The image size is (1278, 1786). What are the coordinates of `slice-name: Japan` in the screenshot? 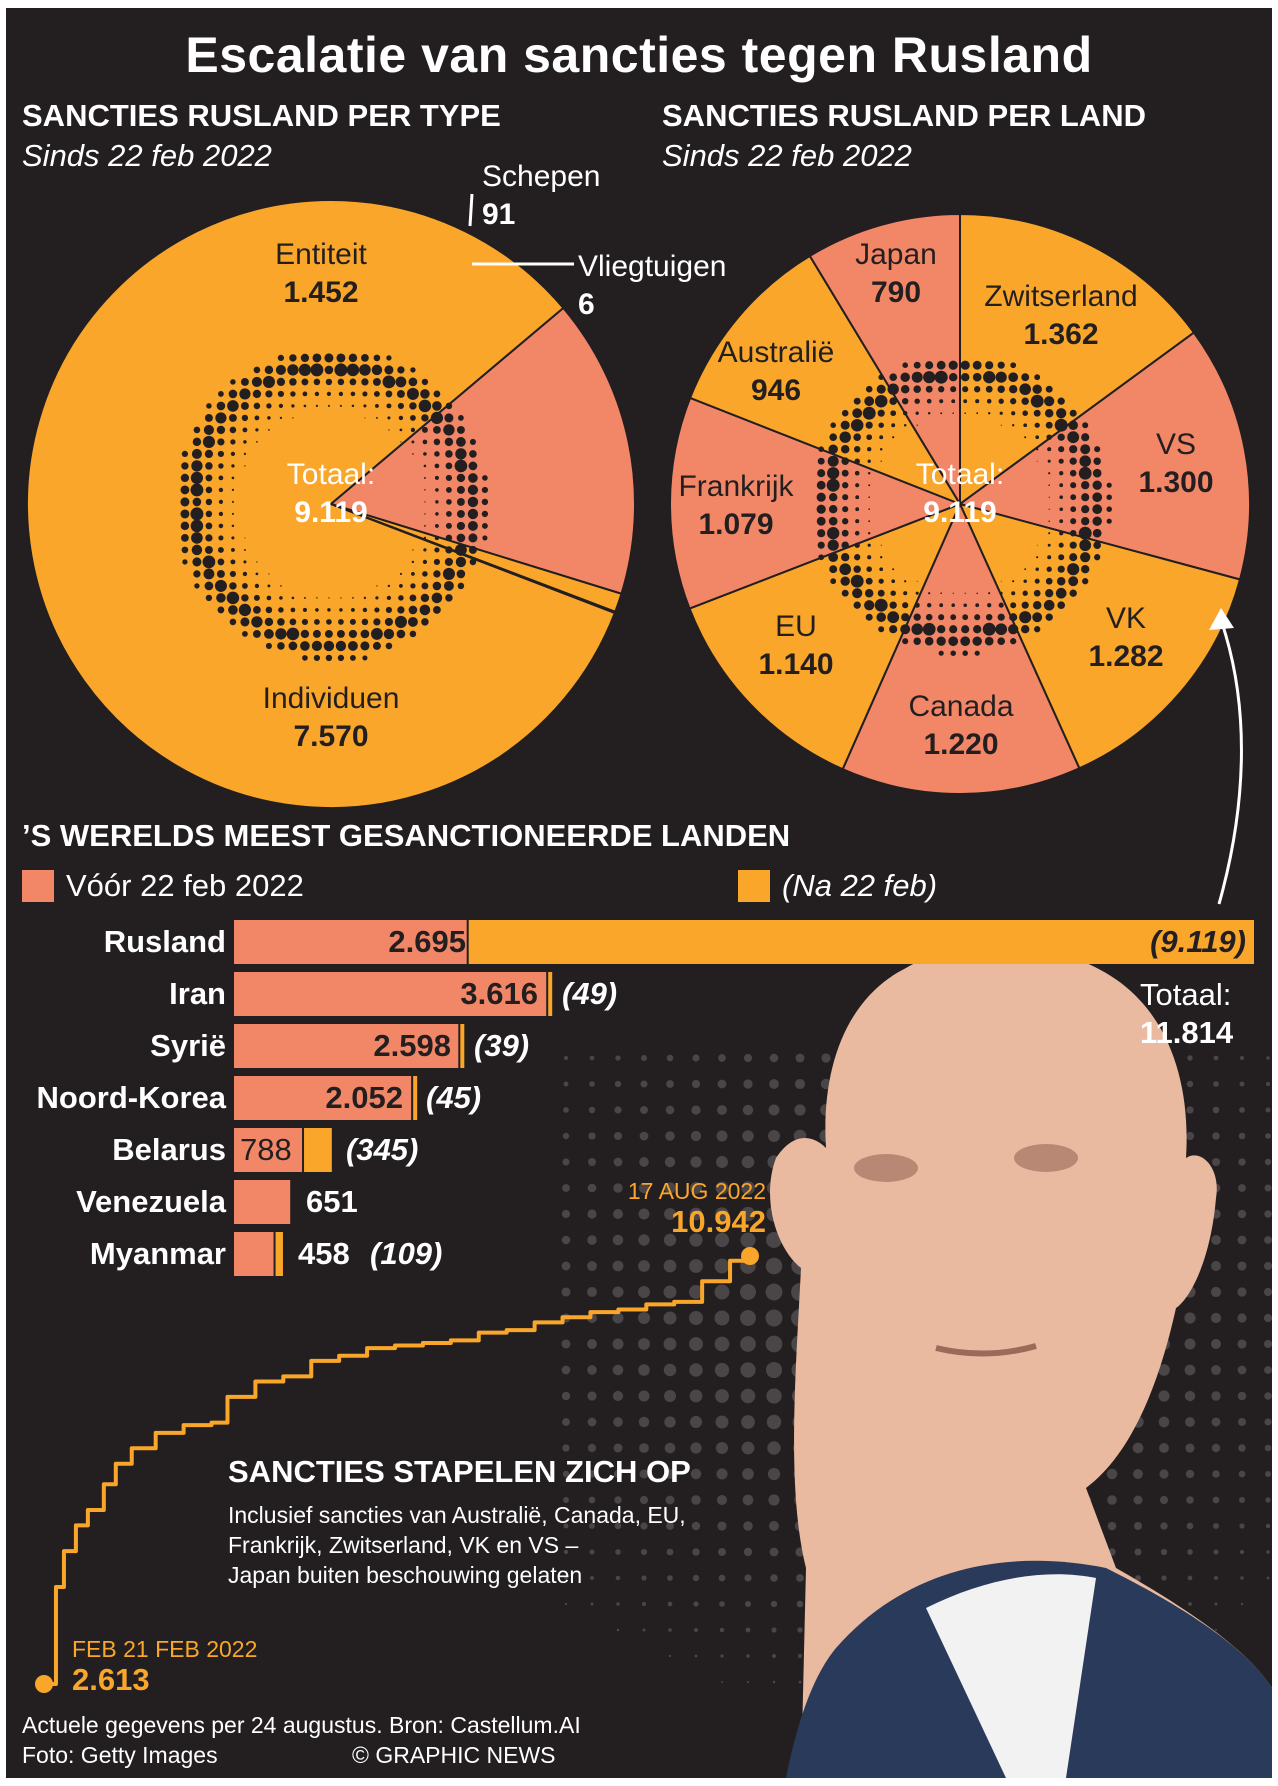 It's located at (896, 254).